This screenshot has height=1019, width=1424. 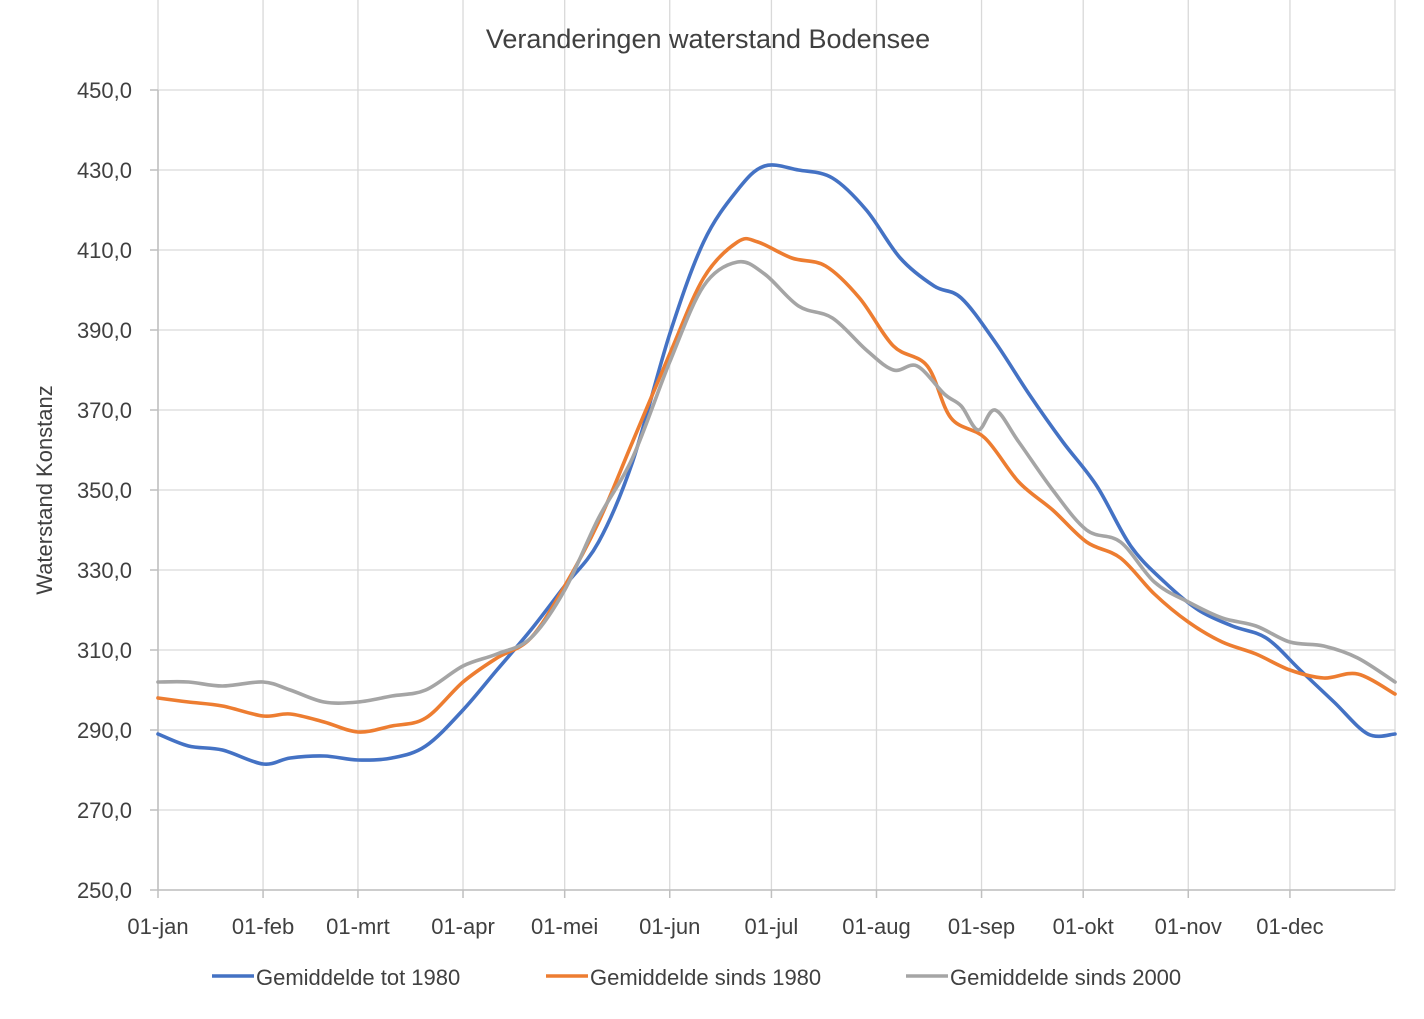 I want to click on y-tick-label: 290,0, so click(x=104, y=730).